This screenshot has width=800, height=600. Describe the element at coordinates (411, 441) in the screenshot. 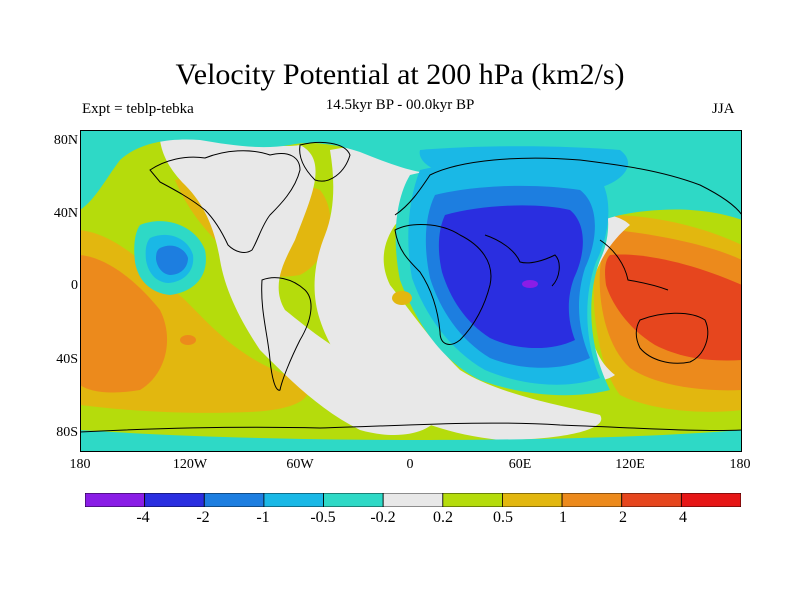

I see `contour-teal-south` at that location.